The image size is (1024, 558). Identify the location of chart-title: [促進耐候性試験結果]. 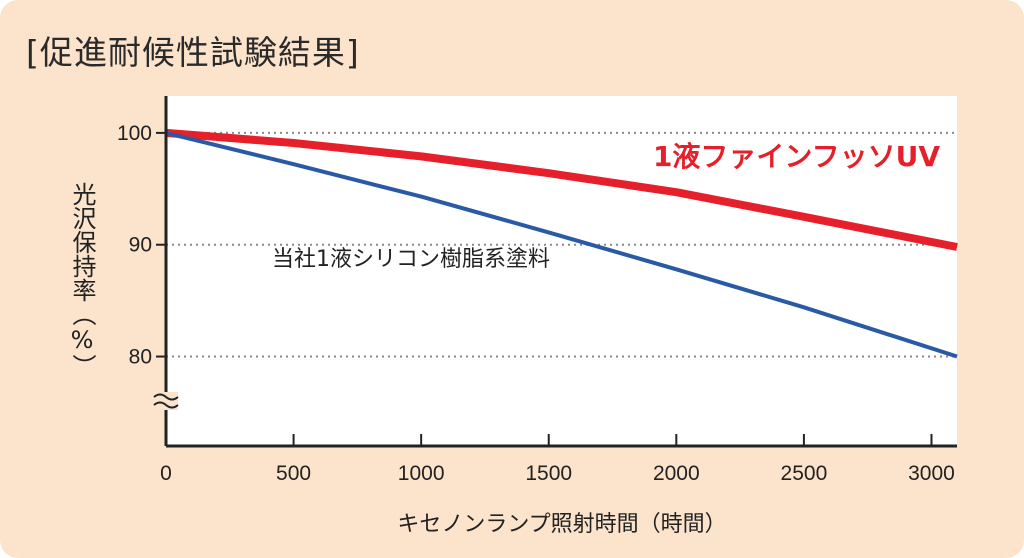
(193, 52).